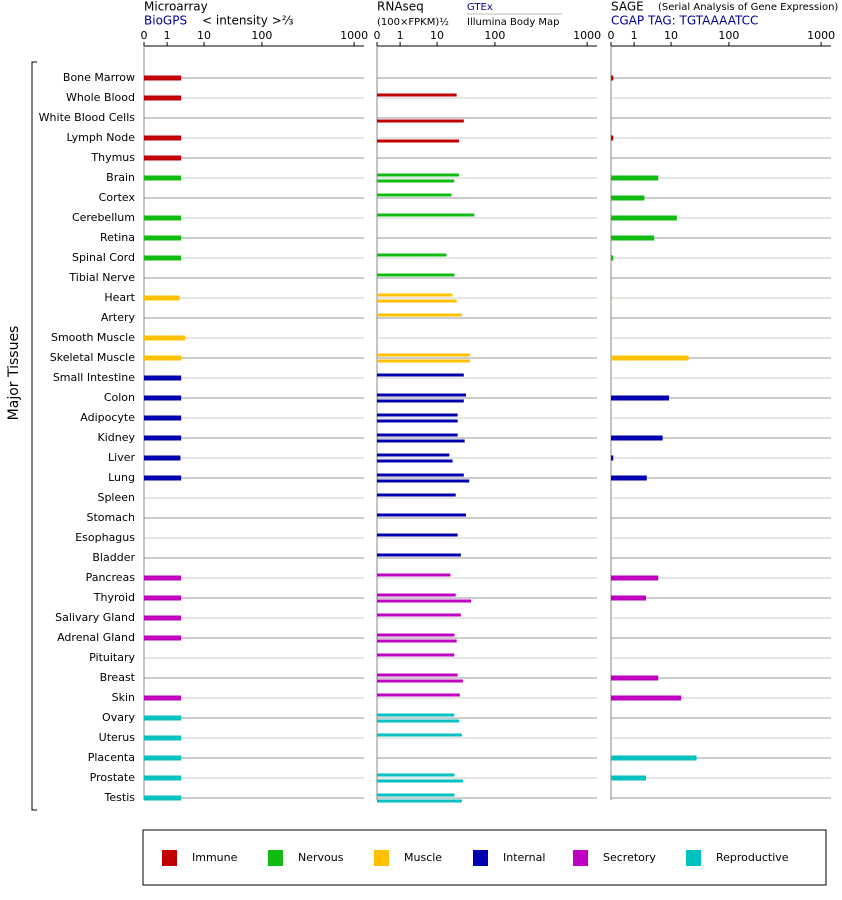  I want to click on category-label: Uterus, so click(117, 737).